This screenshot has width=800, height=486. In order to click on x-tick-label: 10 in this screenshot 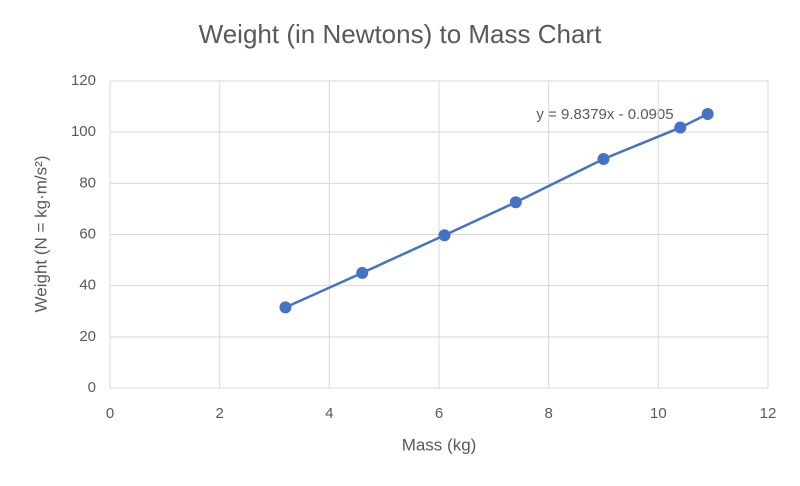, I will do `click(658, 413)`.